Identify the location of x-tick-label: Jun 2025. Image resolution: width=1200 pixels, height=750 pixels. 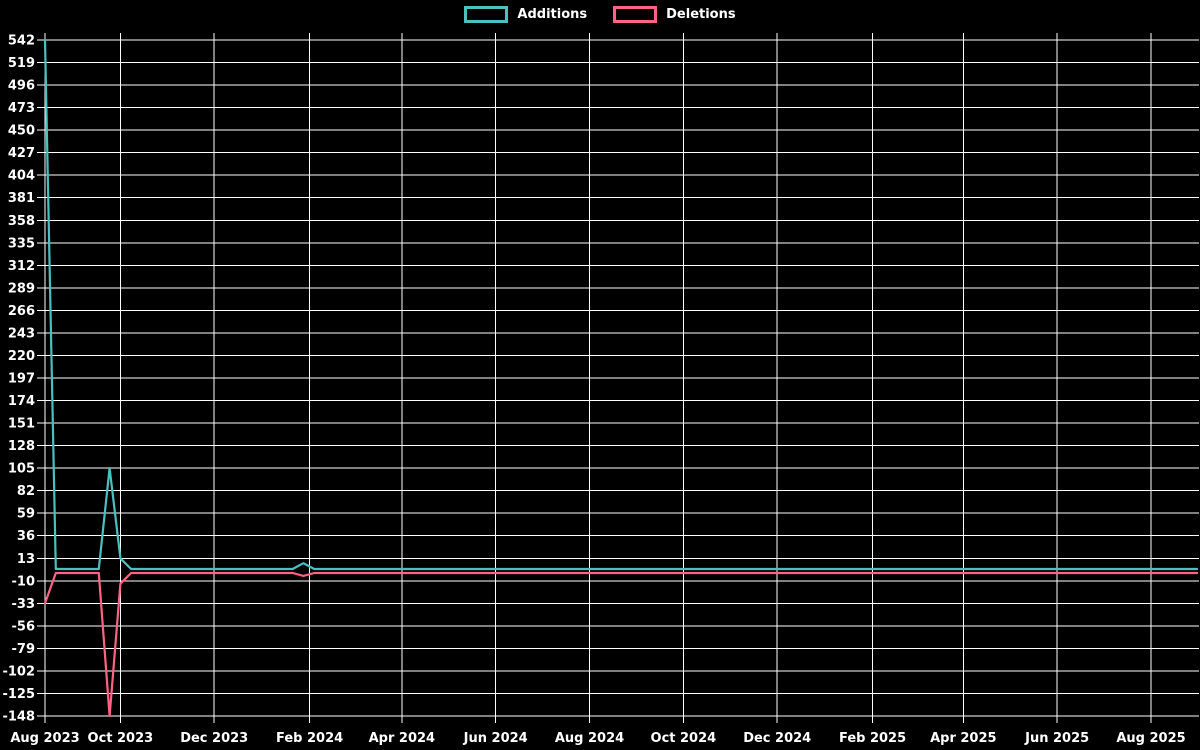
(1056, 738).